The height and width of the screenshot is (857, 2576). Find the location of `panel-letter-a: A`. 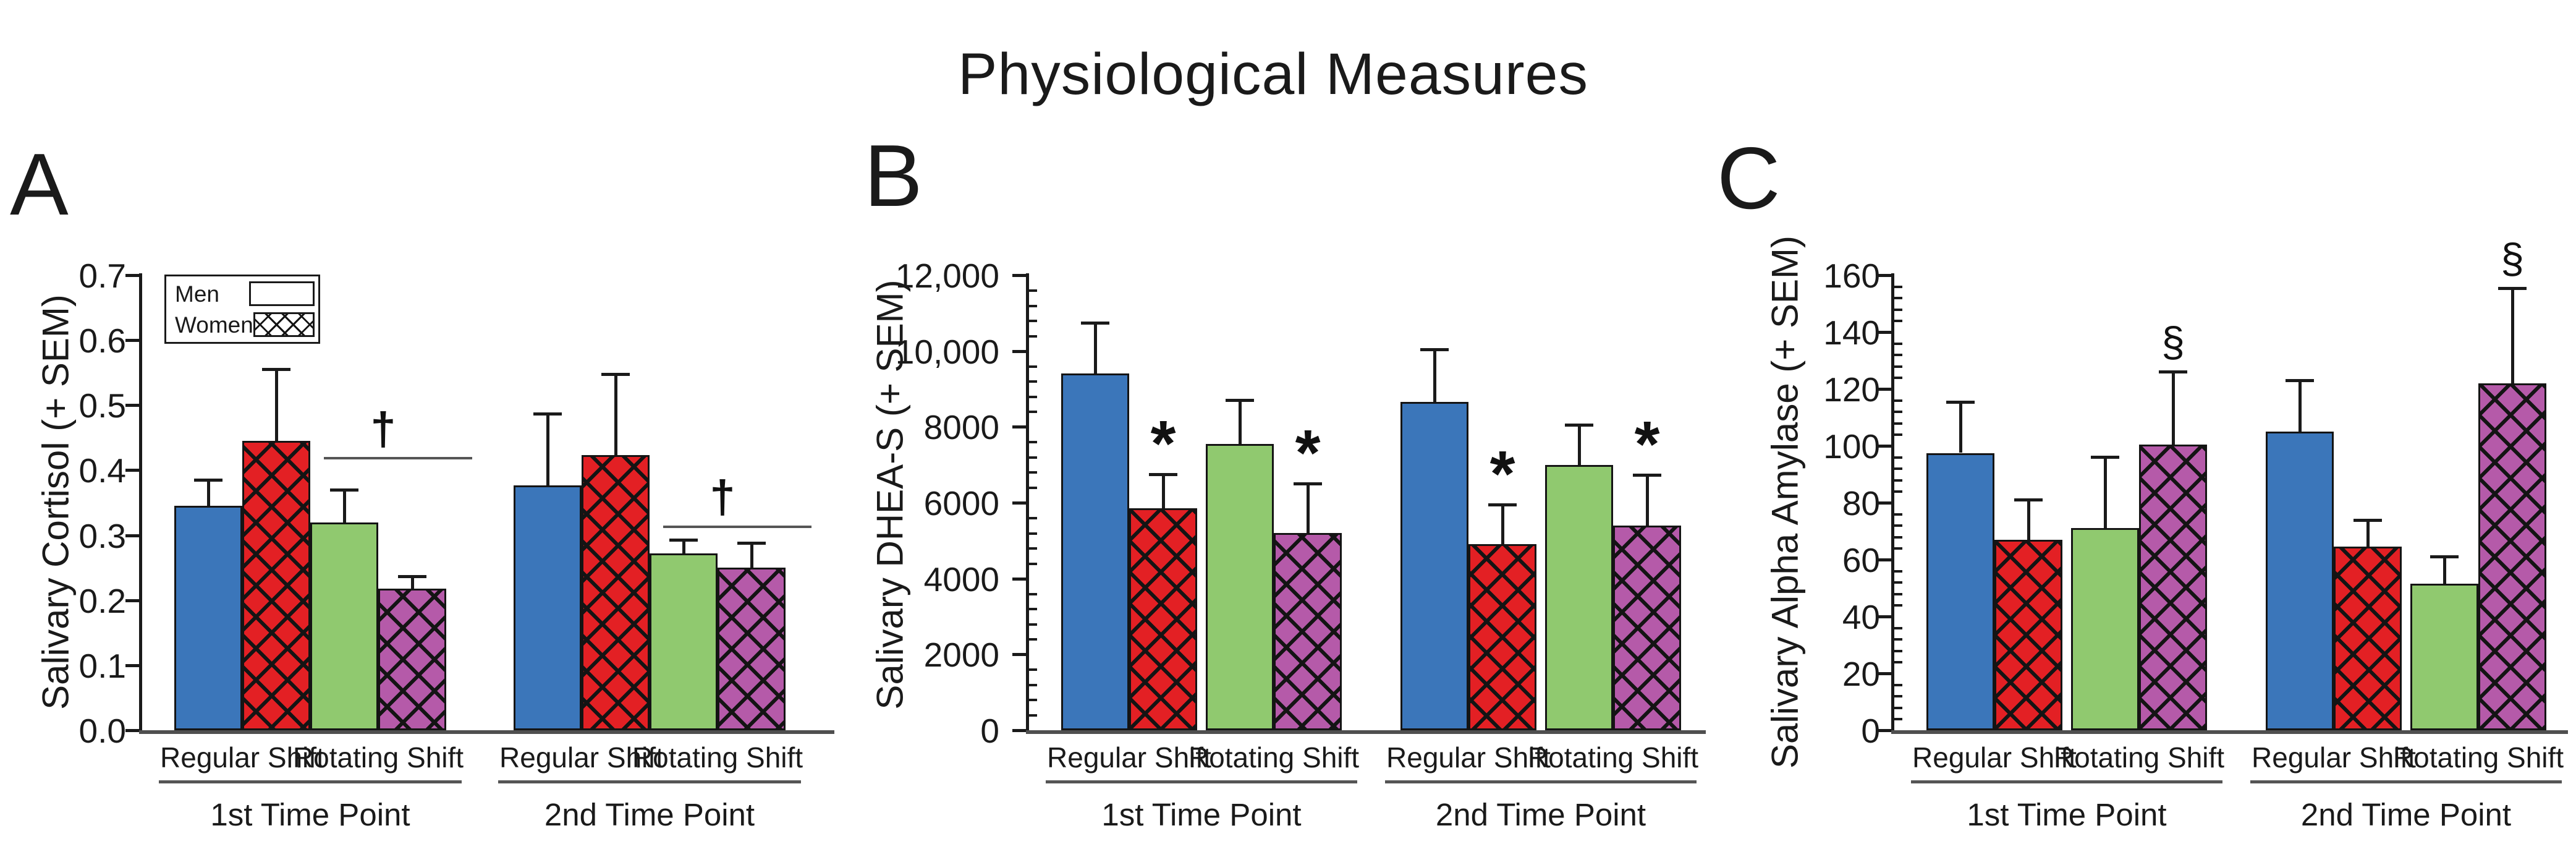

panel-letter-a: A is located at coordinates (39, 184).